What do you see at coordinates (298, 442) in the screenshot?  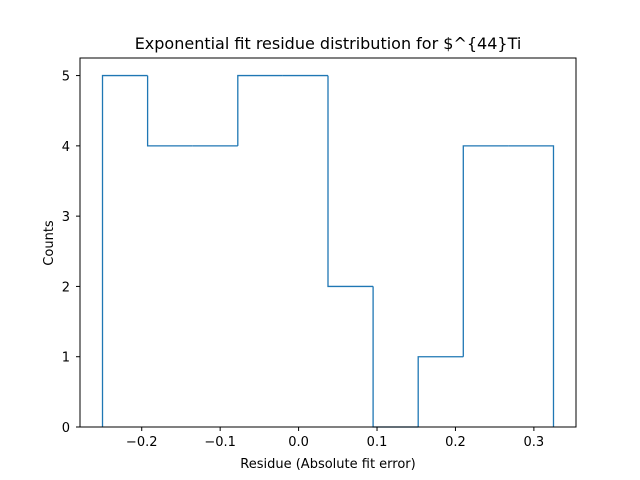 I see `x-tick-label: 0.0` at bounding box center [298, 442].